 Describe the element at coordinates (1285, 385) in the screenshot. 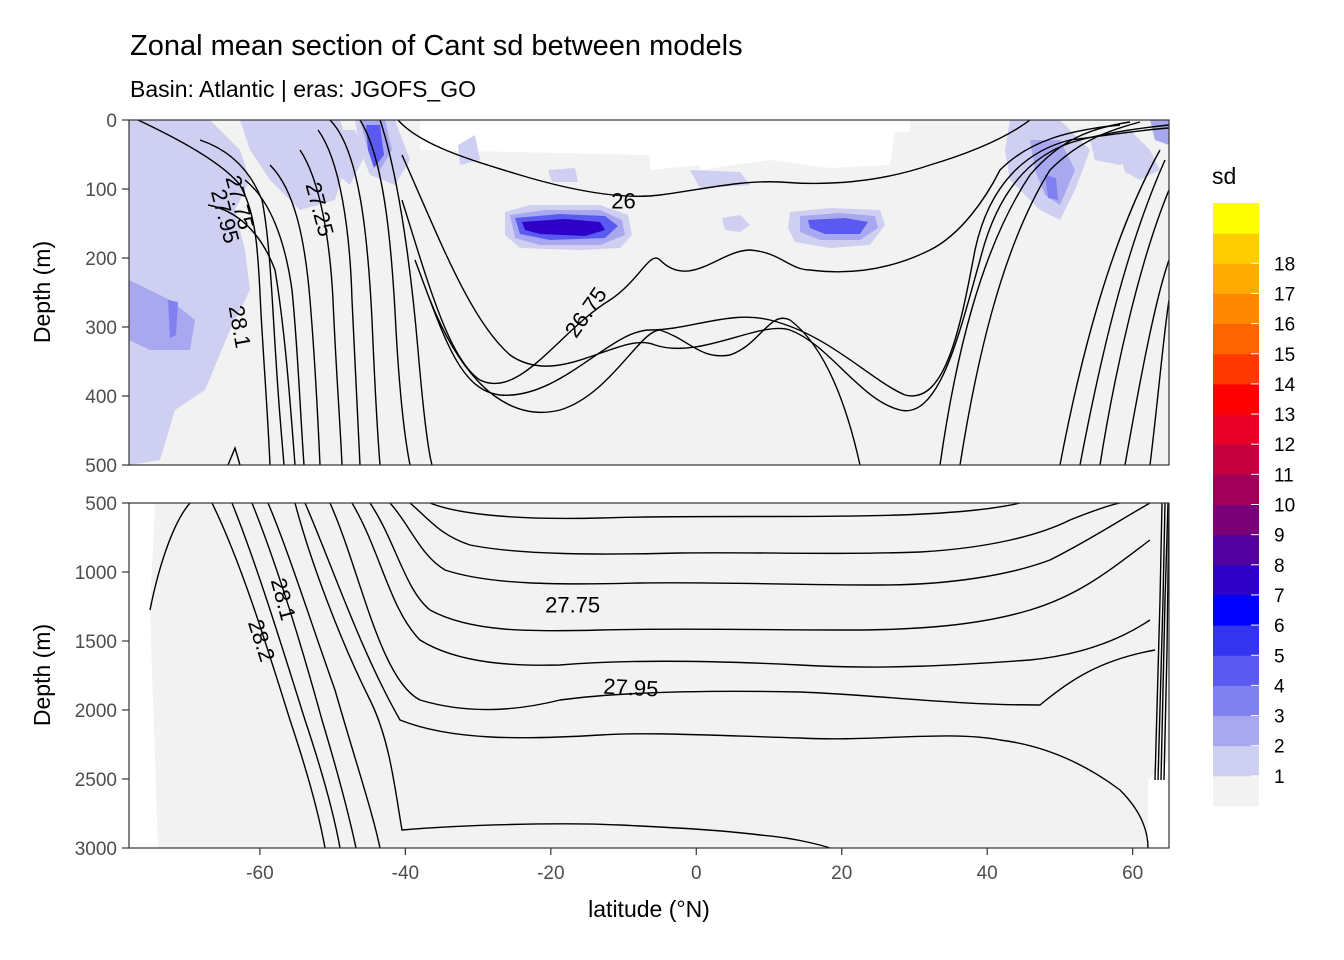

I see `legend-label: 14` at that location.